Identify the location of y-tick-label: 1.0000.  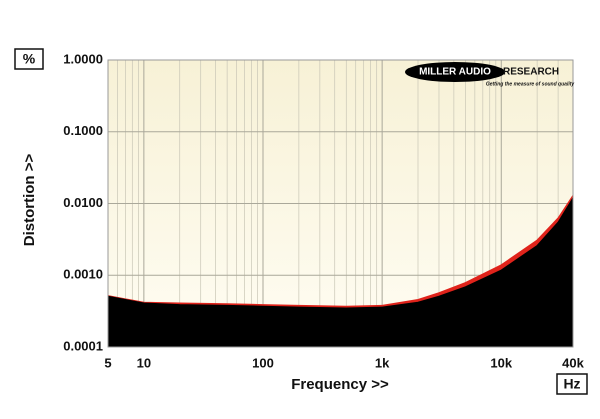
(83, 58).